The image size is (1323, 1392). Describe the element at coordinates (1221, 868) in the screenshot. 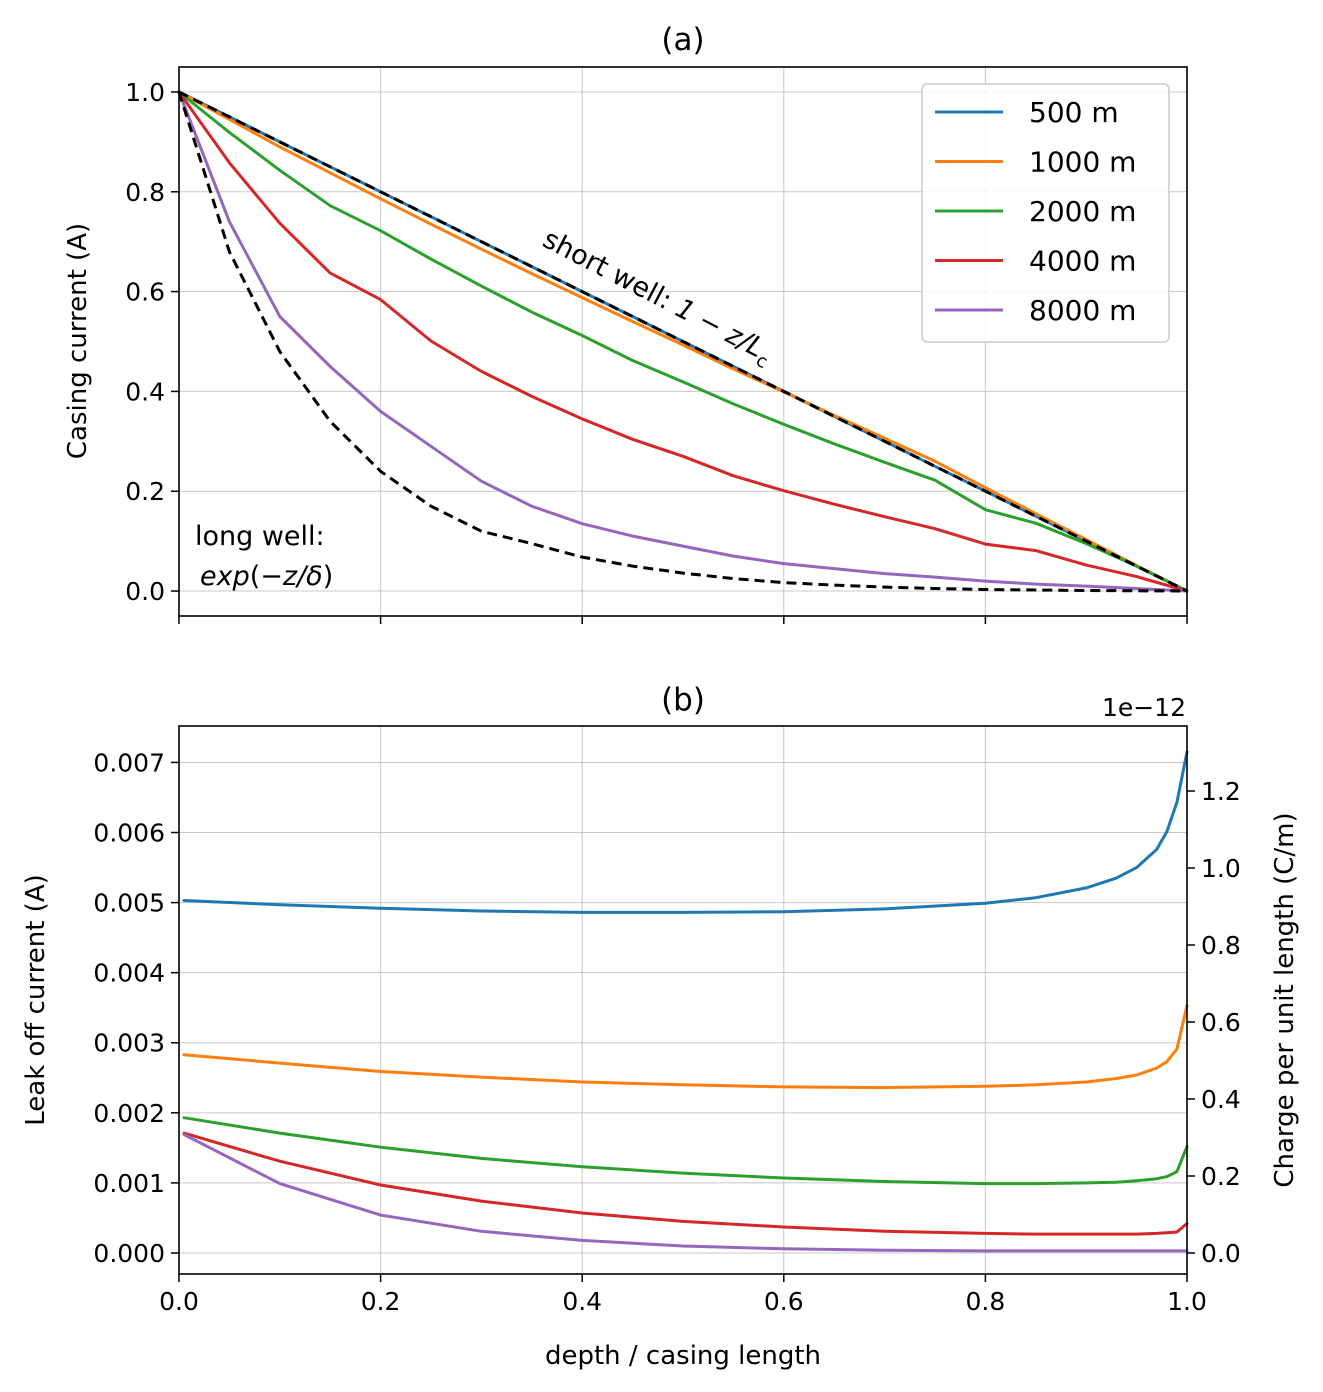

I see `panel-b-y2tick-label: 1.0` at that location.